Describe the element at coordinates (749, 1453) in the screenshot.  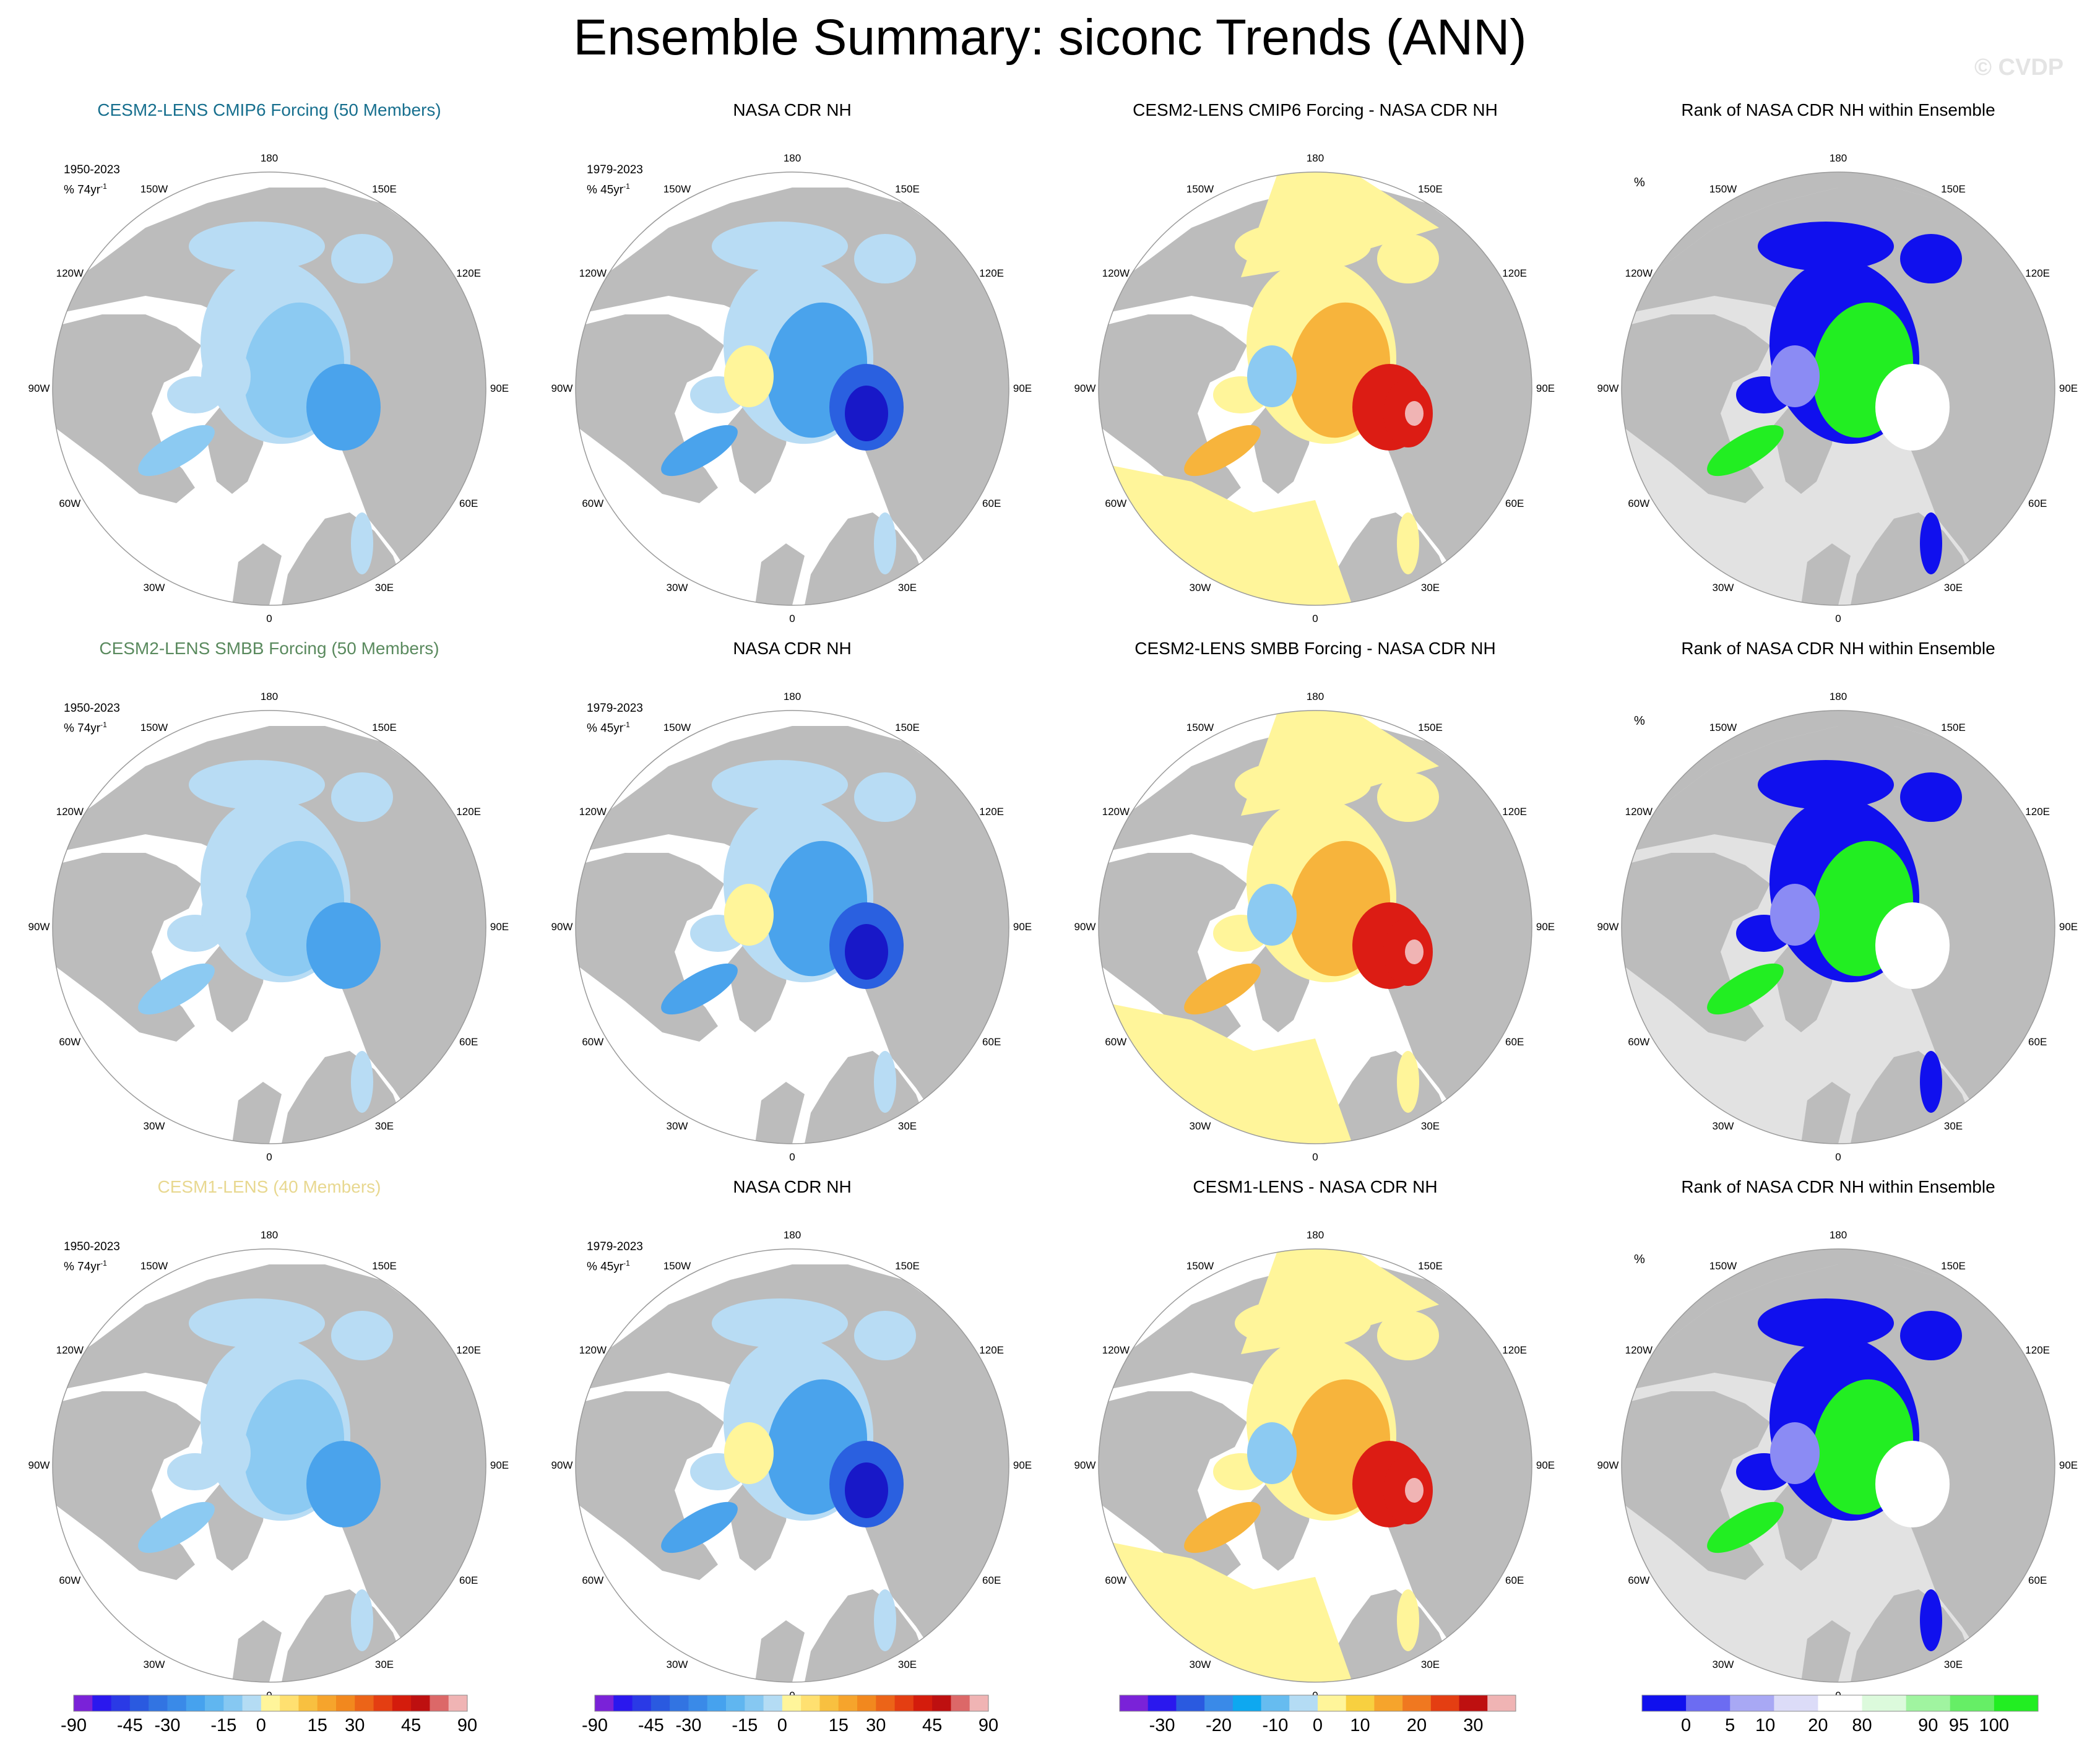
I see `canadian-archipelago-region` at that location.